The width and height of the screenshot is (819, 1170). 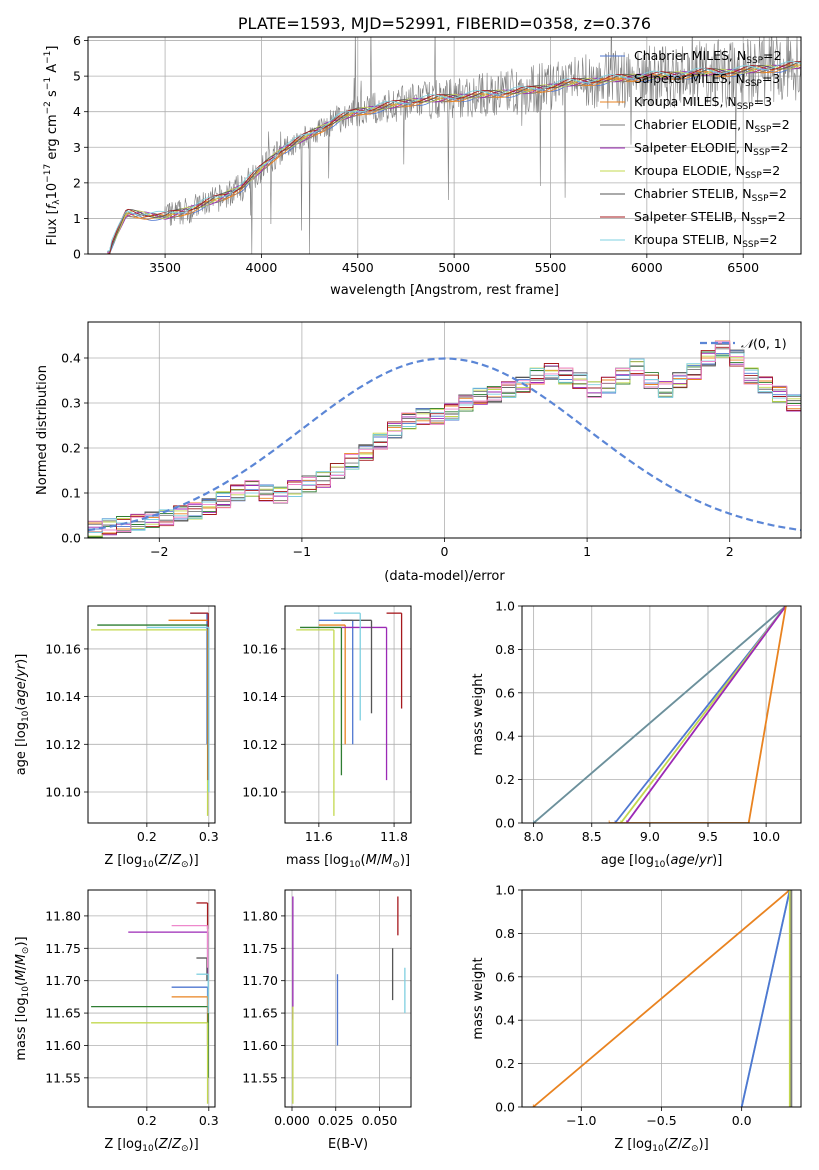 What do you see at coordinates (63, 1013) in the screenshot?
I see `y-tick-label: 11.65` at bounding box center [63, 1013].